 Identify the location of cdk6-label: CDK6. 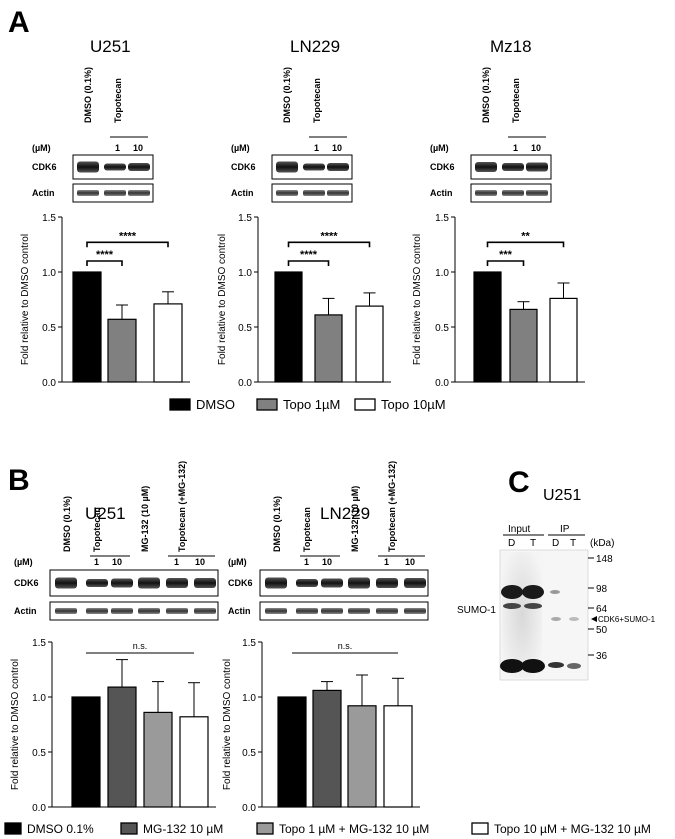
(44, 167).